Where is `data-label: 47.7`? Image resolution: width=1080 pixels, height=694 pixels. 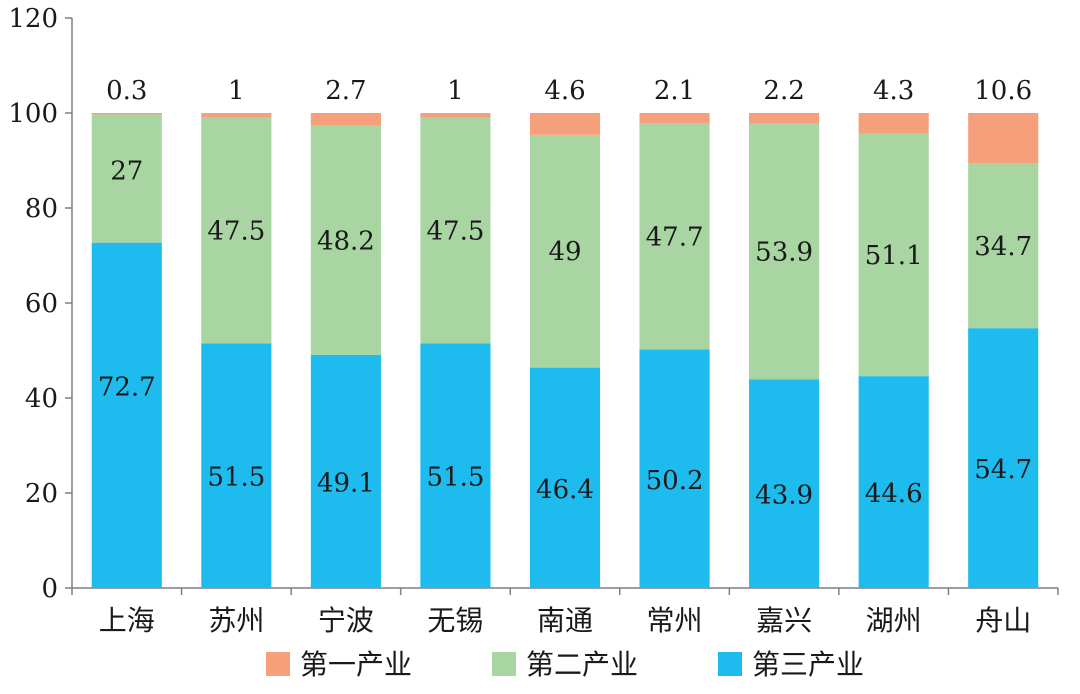 data-label: 47.7 is located at coordinates (675, 237).